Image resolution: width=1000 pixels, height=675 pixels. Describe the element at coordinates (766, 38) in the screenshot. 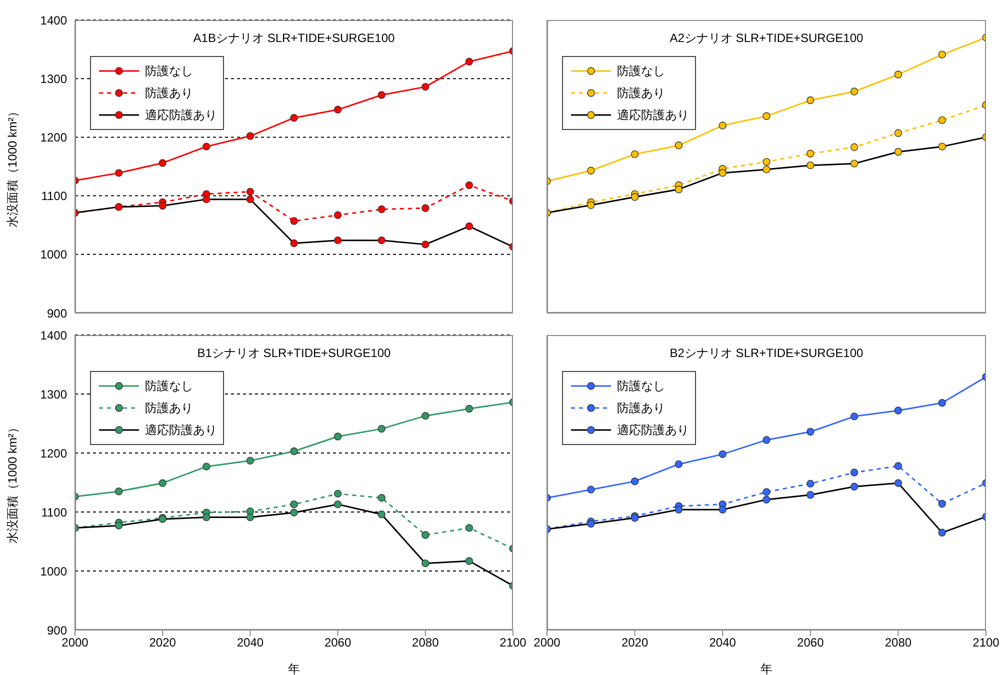

I see `text: A2シナリオ SLR+TIDE+SURGE100` at that location.